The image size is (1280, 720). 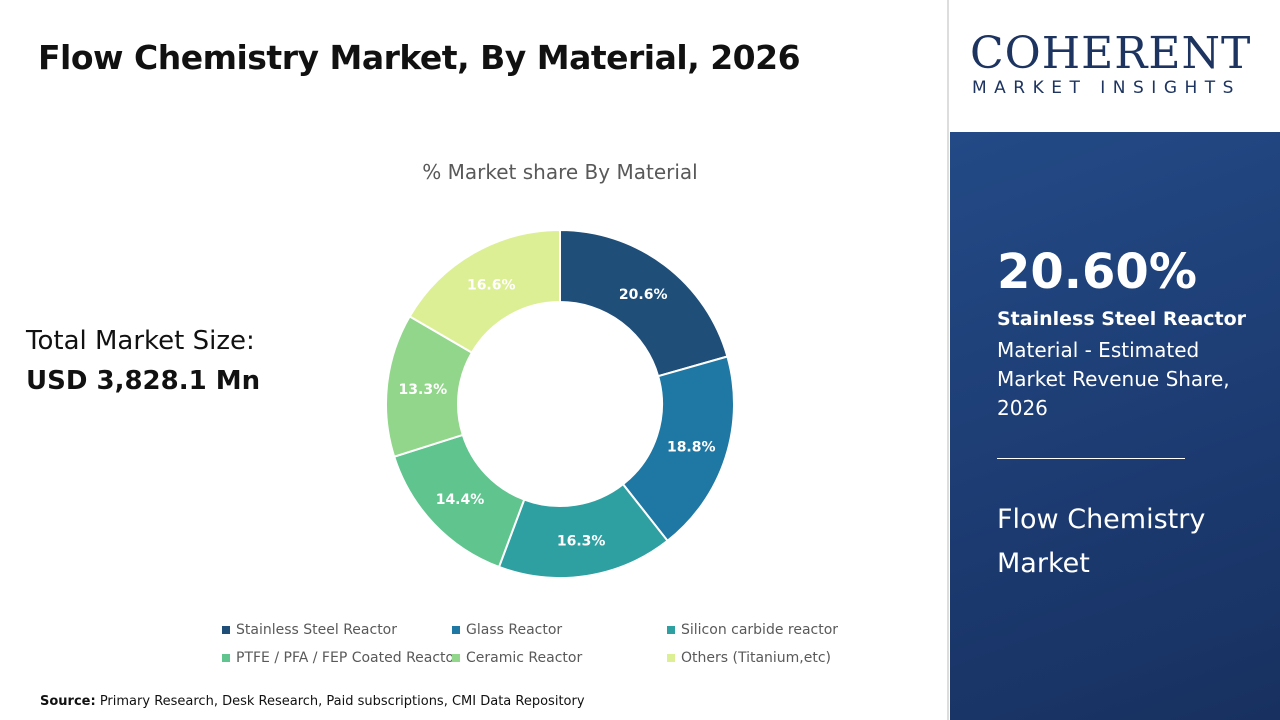 What do you see at coordinates (460, 500) in the screenshot?
I see `slice-label: 14.4%` at bounding box center [460, 500].